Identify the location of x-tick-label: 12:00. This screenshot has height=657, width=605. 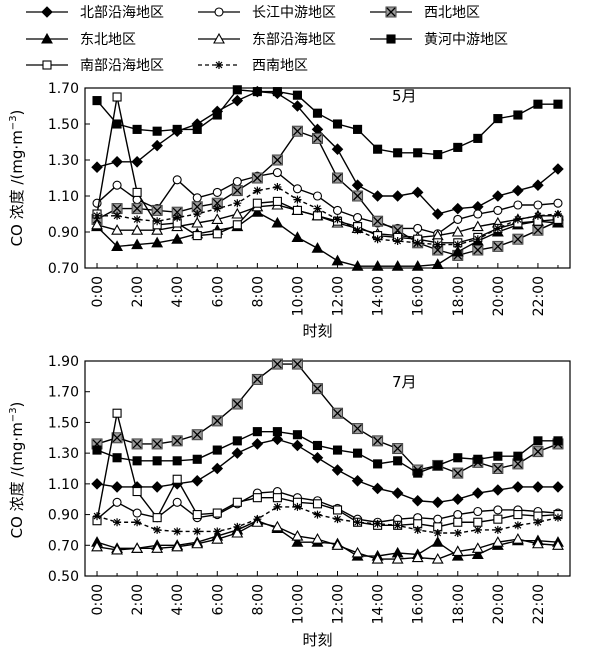
(339, 296).